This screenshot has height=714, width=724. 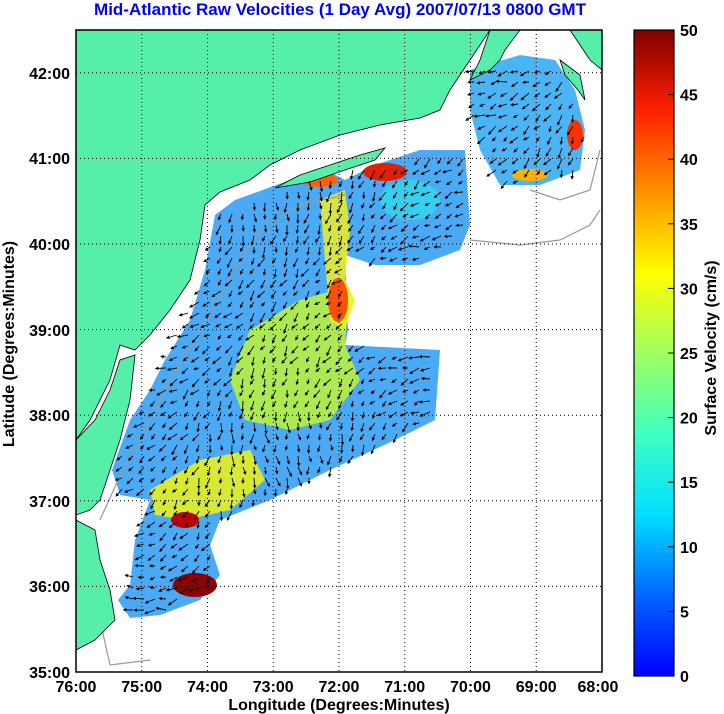 I want to click on colorbar-tick-label: 35, so click(x=689, y=225).